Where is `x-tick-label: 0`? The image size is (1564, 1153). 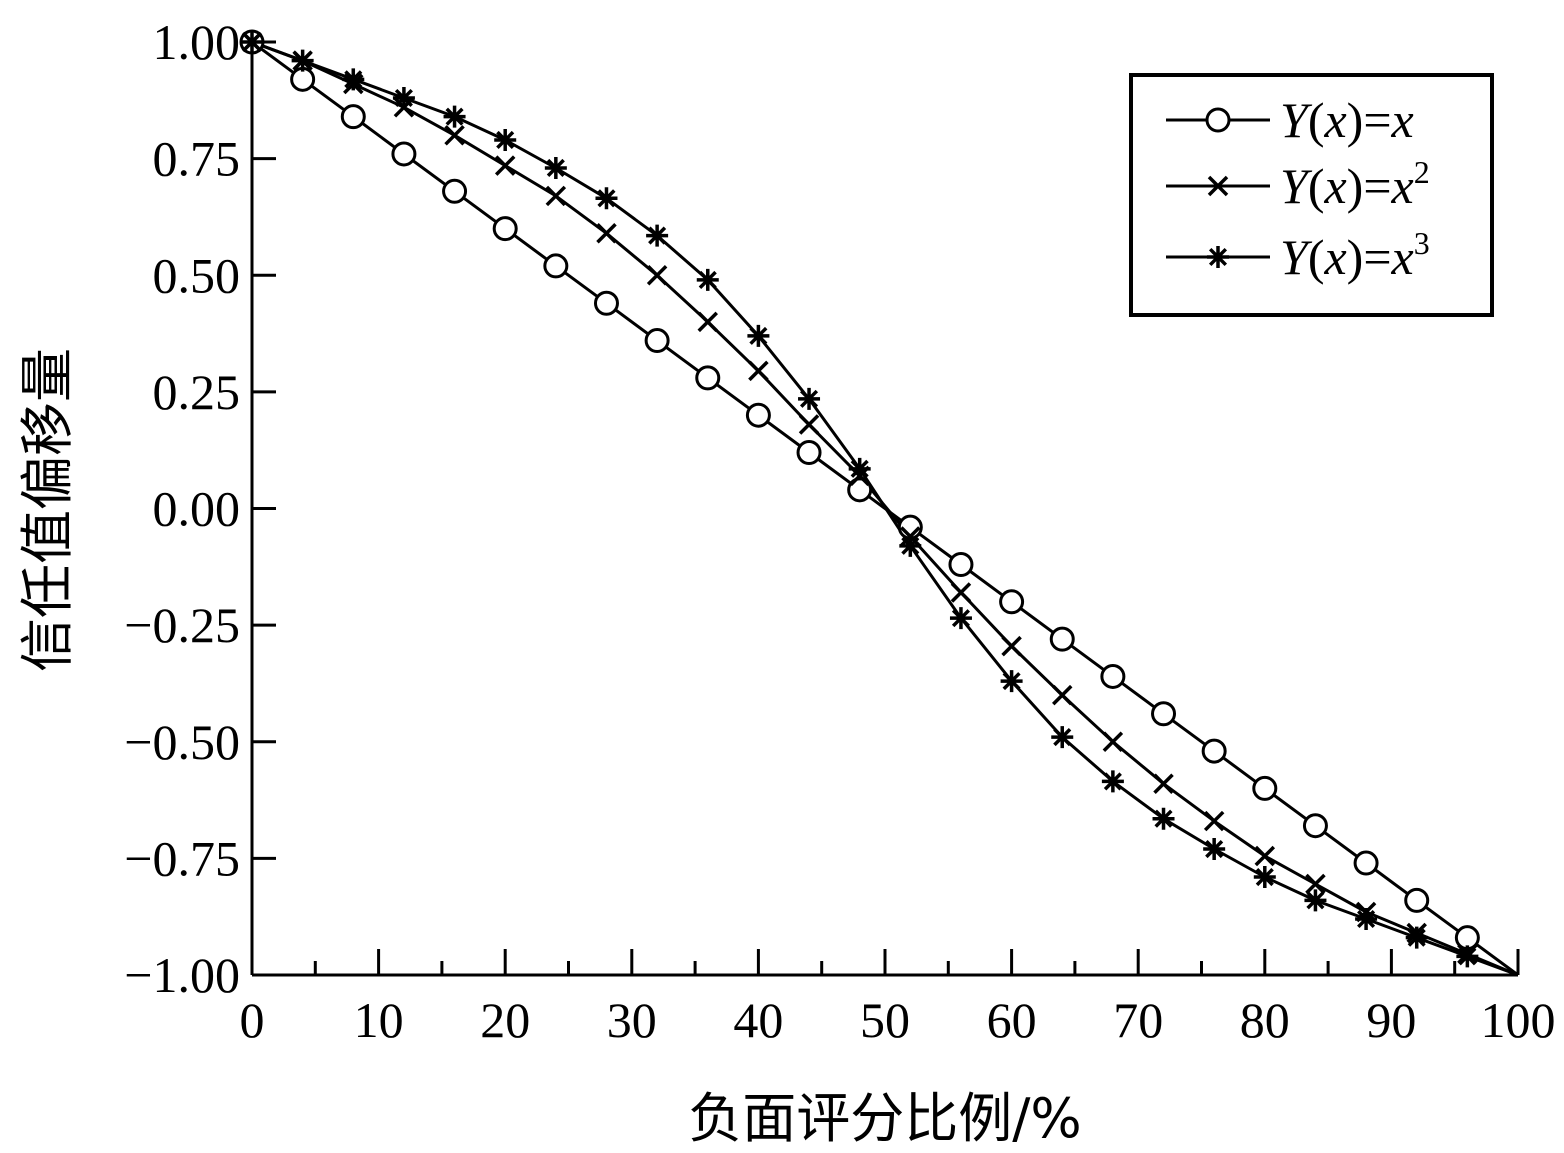 x-tick-label: 0 is located at coordinates (252, 1020).